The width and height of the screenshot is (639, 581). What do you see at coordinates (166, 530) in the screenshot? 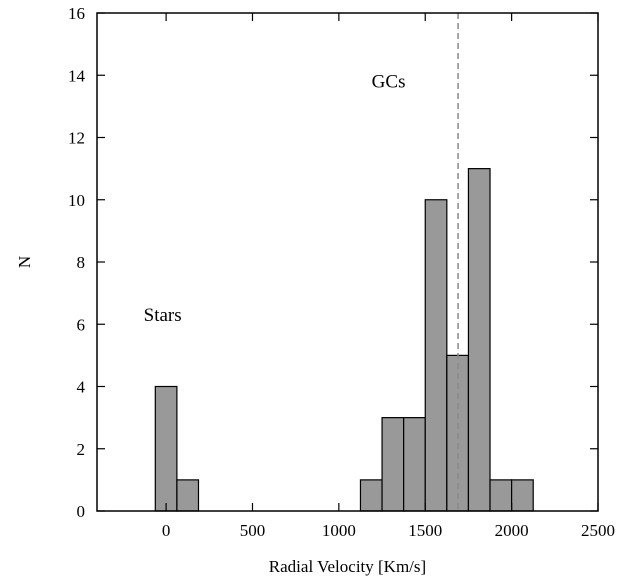
I see `x-tick-label: 0` at bounding box center [166, 530].